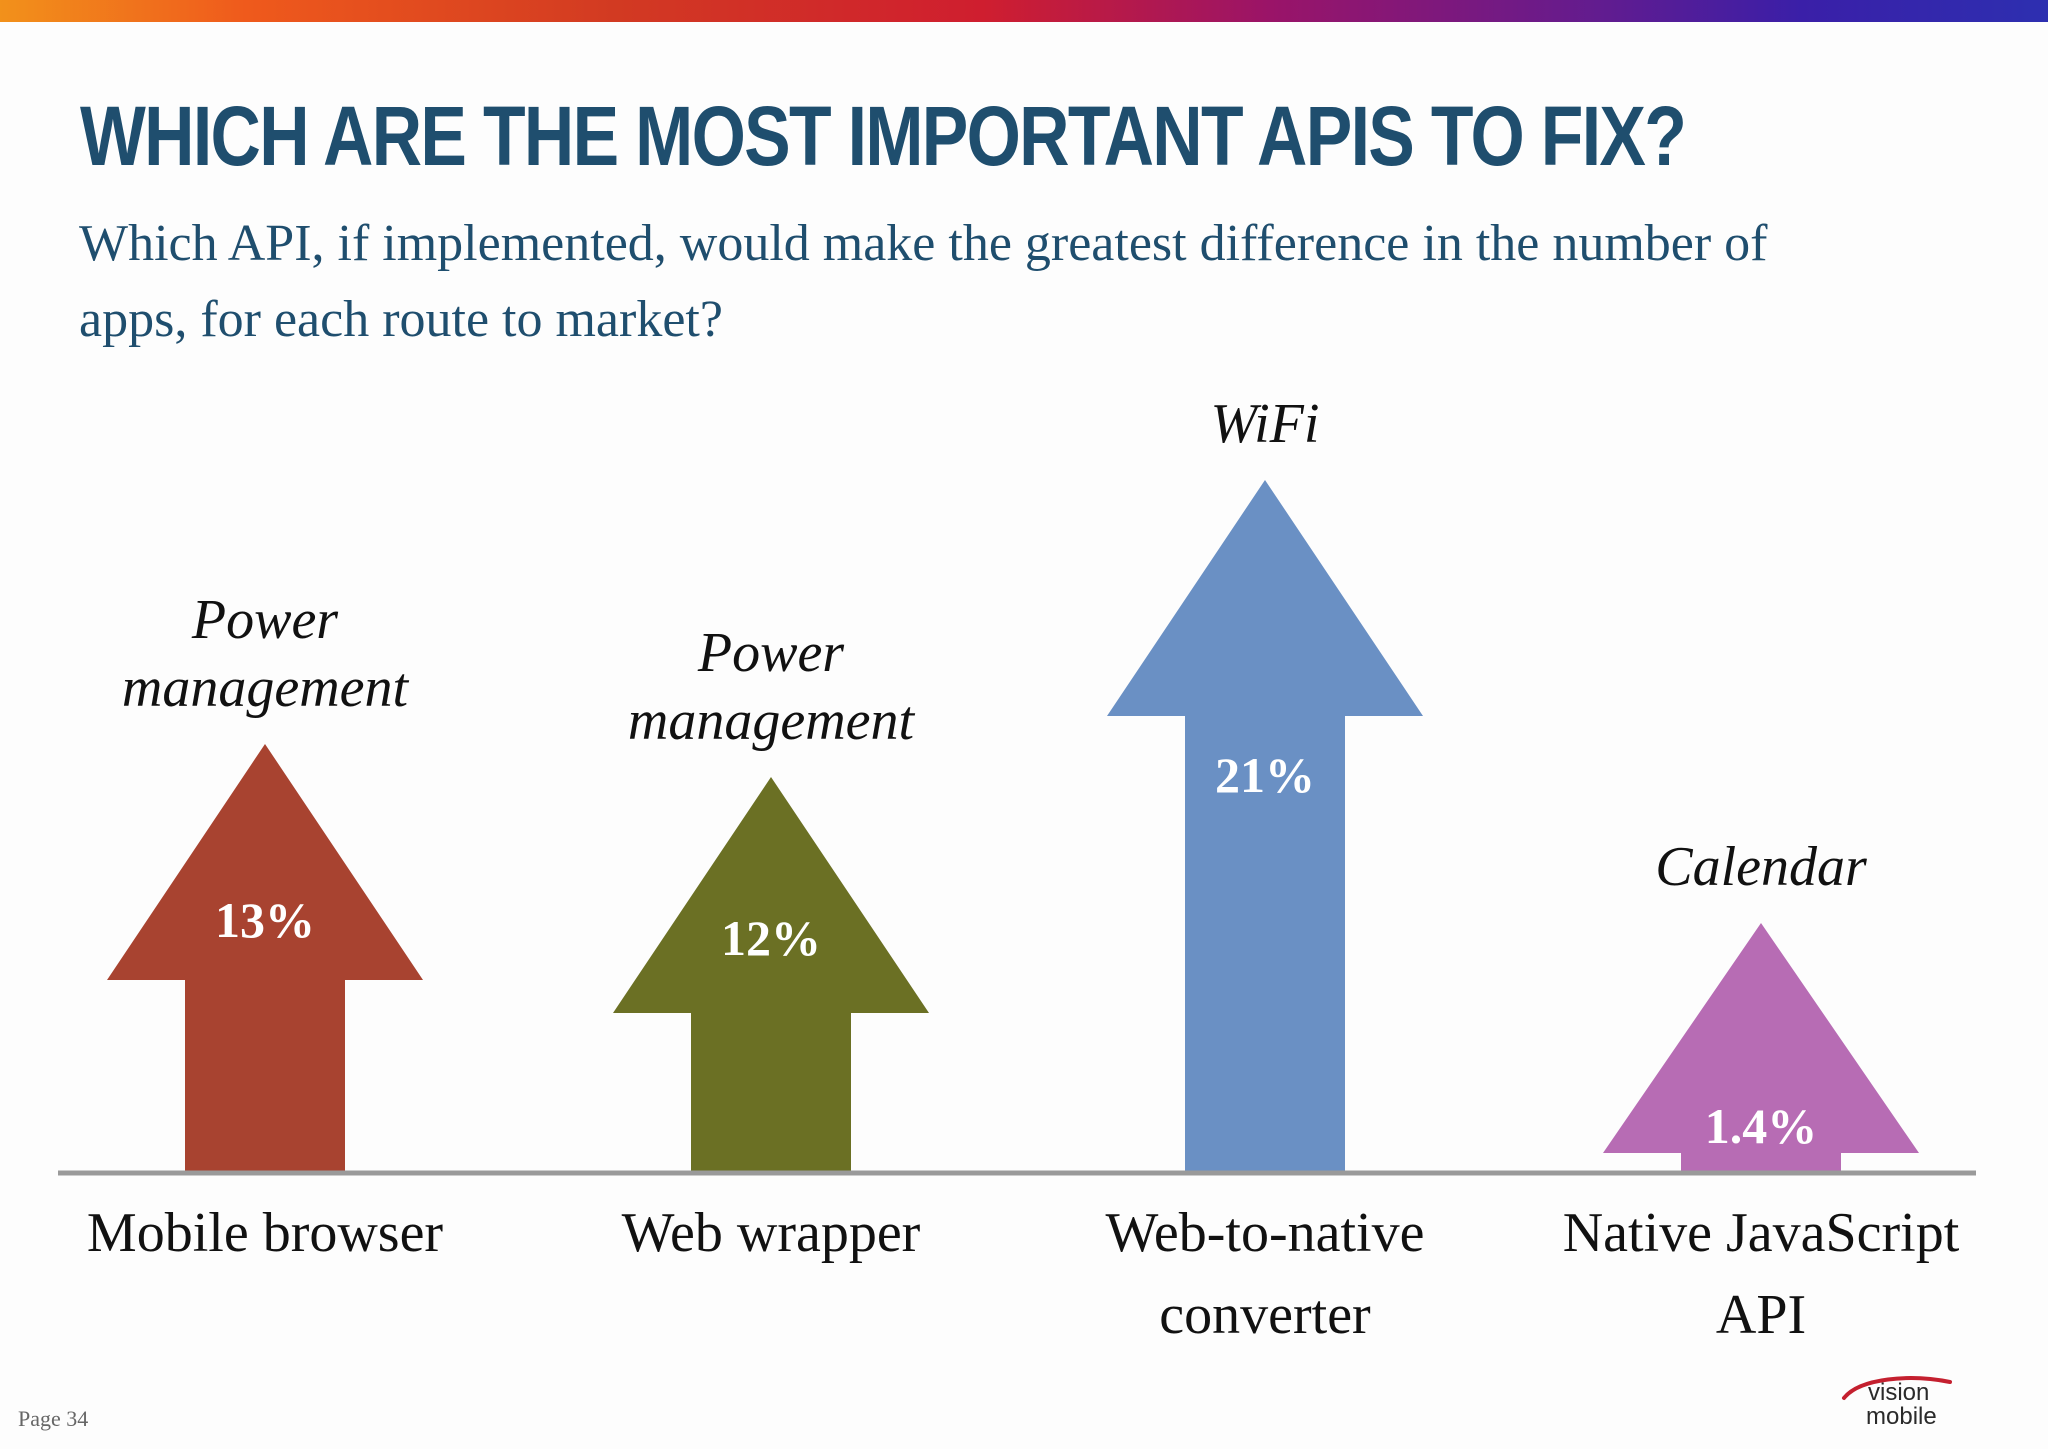  Describe the element at coordinates (1761, 1126) in the screenshot. I see `value-label: 1.4%` at that location.